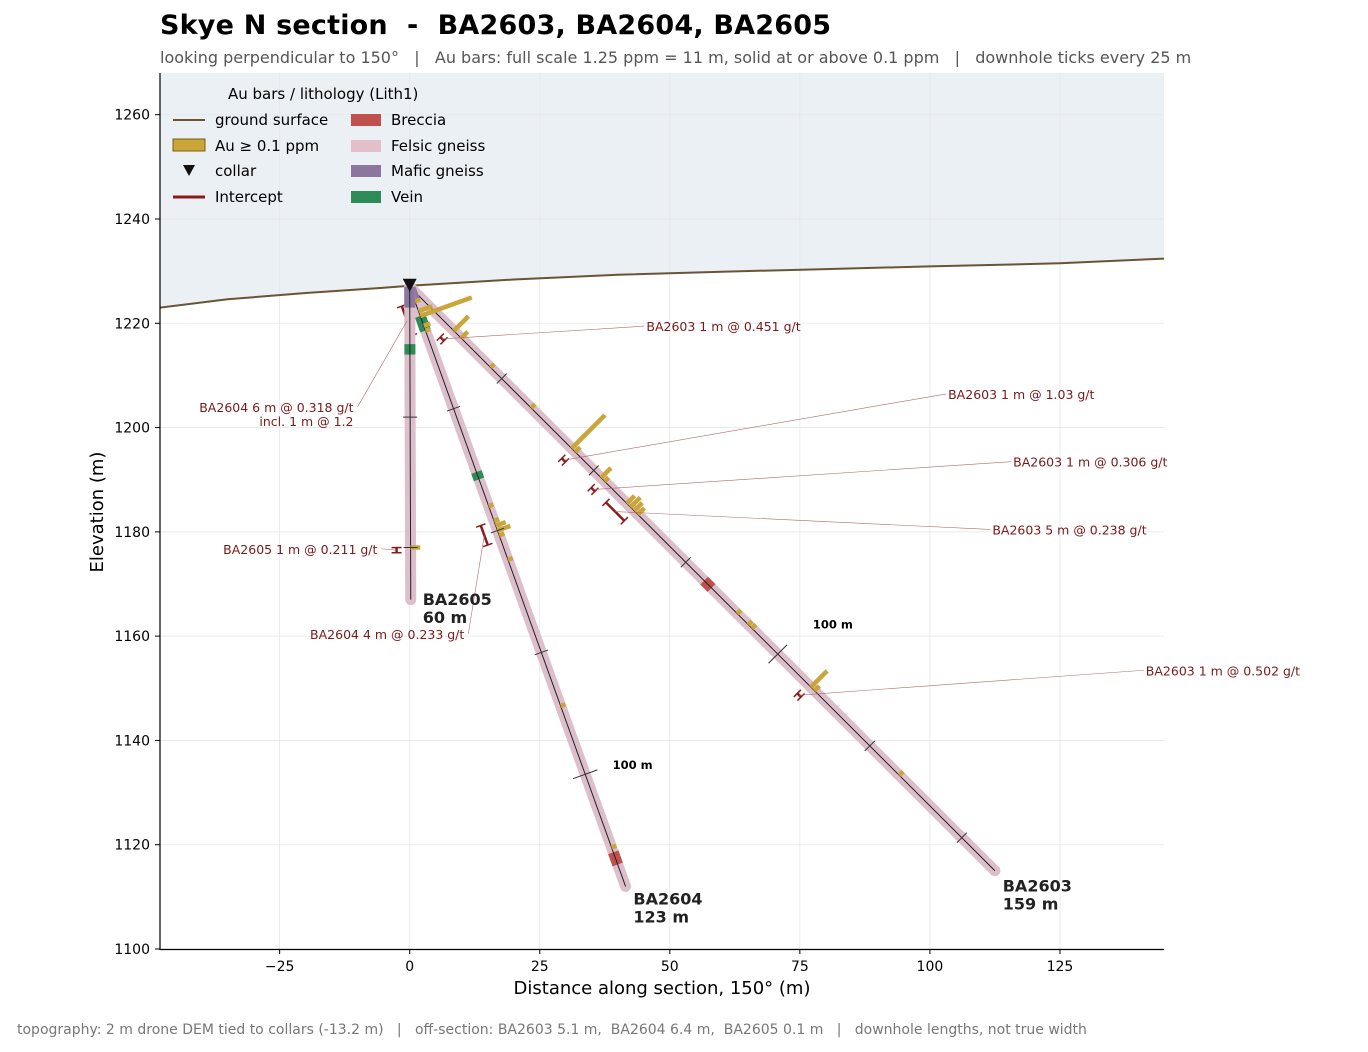 This screenshot has height=1052, width=1368. Describe the element at coordinates (276, 407) in the screenshot. I see `ba2604-intercept-label: BA2604 6 m @ 0.318 g/t` at that location.